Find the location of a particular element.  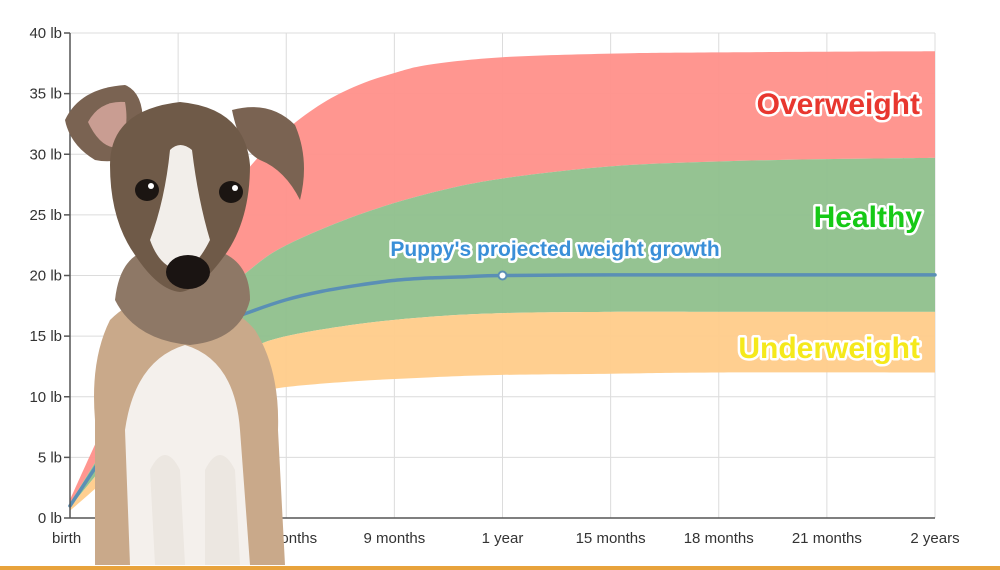

puppy-left-eye is located at coordinates (147, 190).